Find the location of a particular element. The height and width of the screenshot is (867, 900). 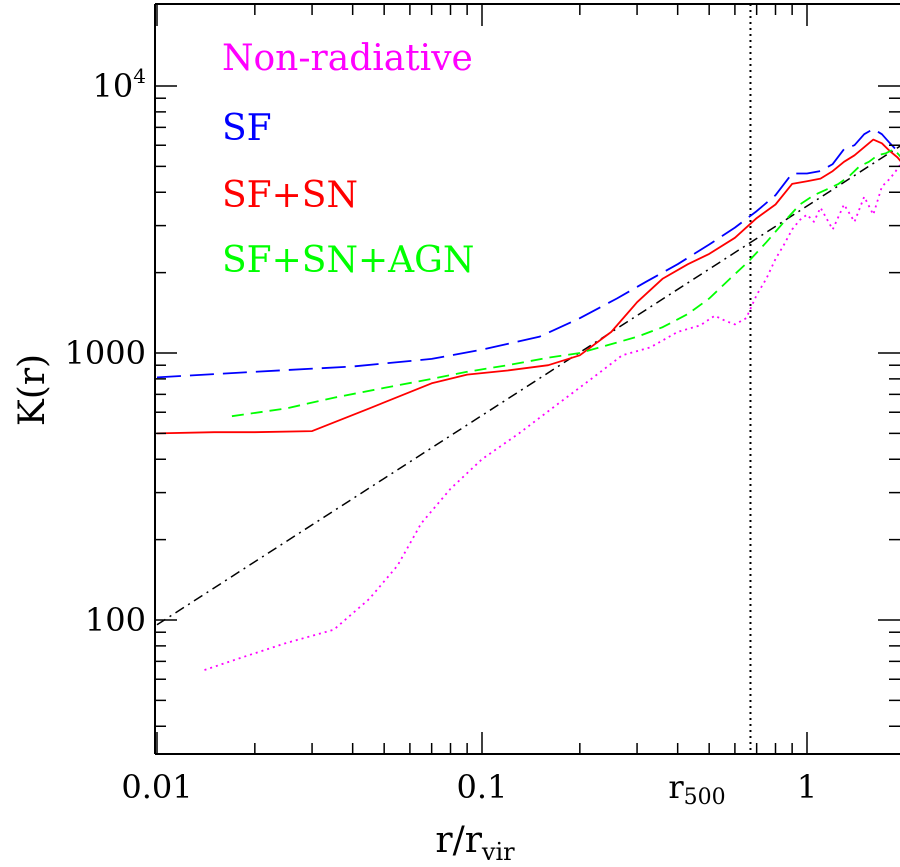

y-axis-label: K(r) is located at coordinates (32, 390).